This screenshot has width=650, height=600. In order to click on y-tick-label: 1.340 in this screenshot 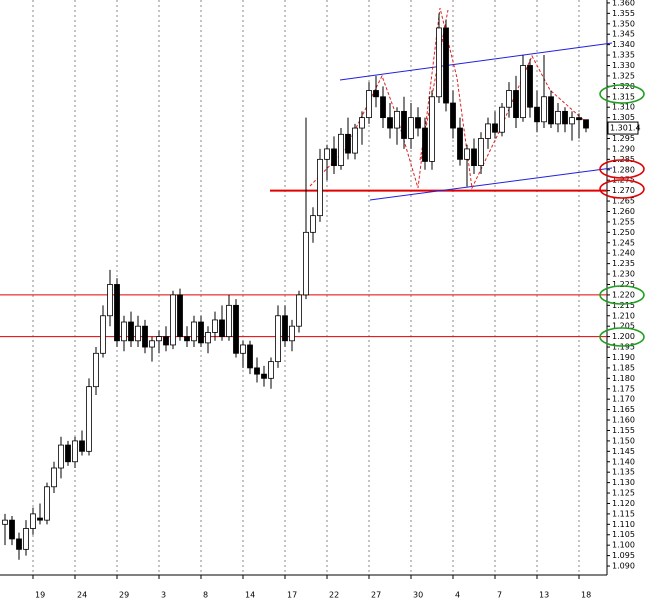, I will do `click(623, 44)`.